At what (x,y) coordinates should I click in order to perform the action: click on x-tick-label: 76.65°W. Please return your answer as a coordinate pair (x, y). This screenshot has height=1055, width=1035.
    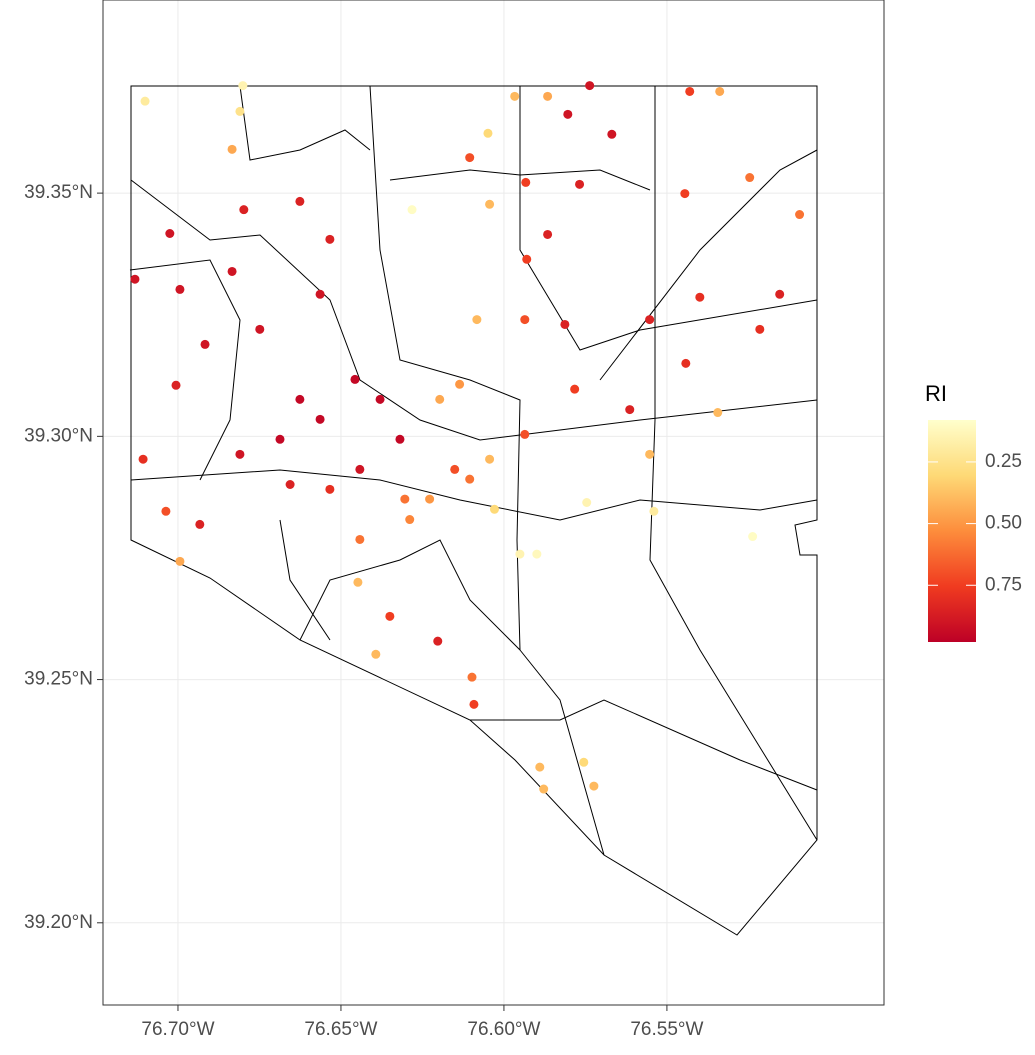
    Looking at the image, I should click on (340, 1029).